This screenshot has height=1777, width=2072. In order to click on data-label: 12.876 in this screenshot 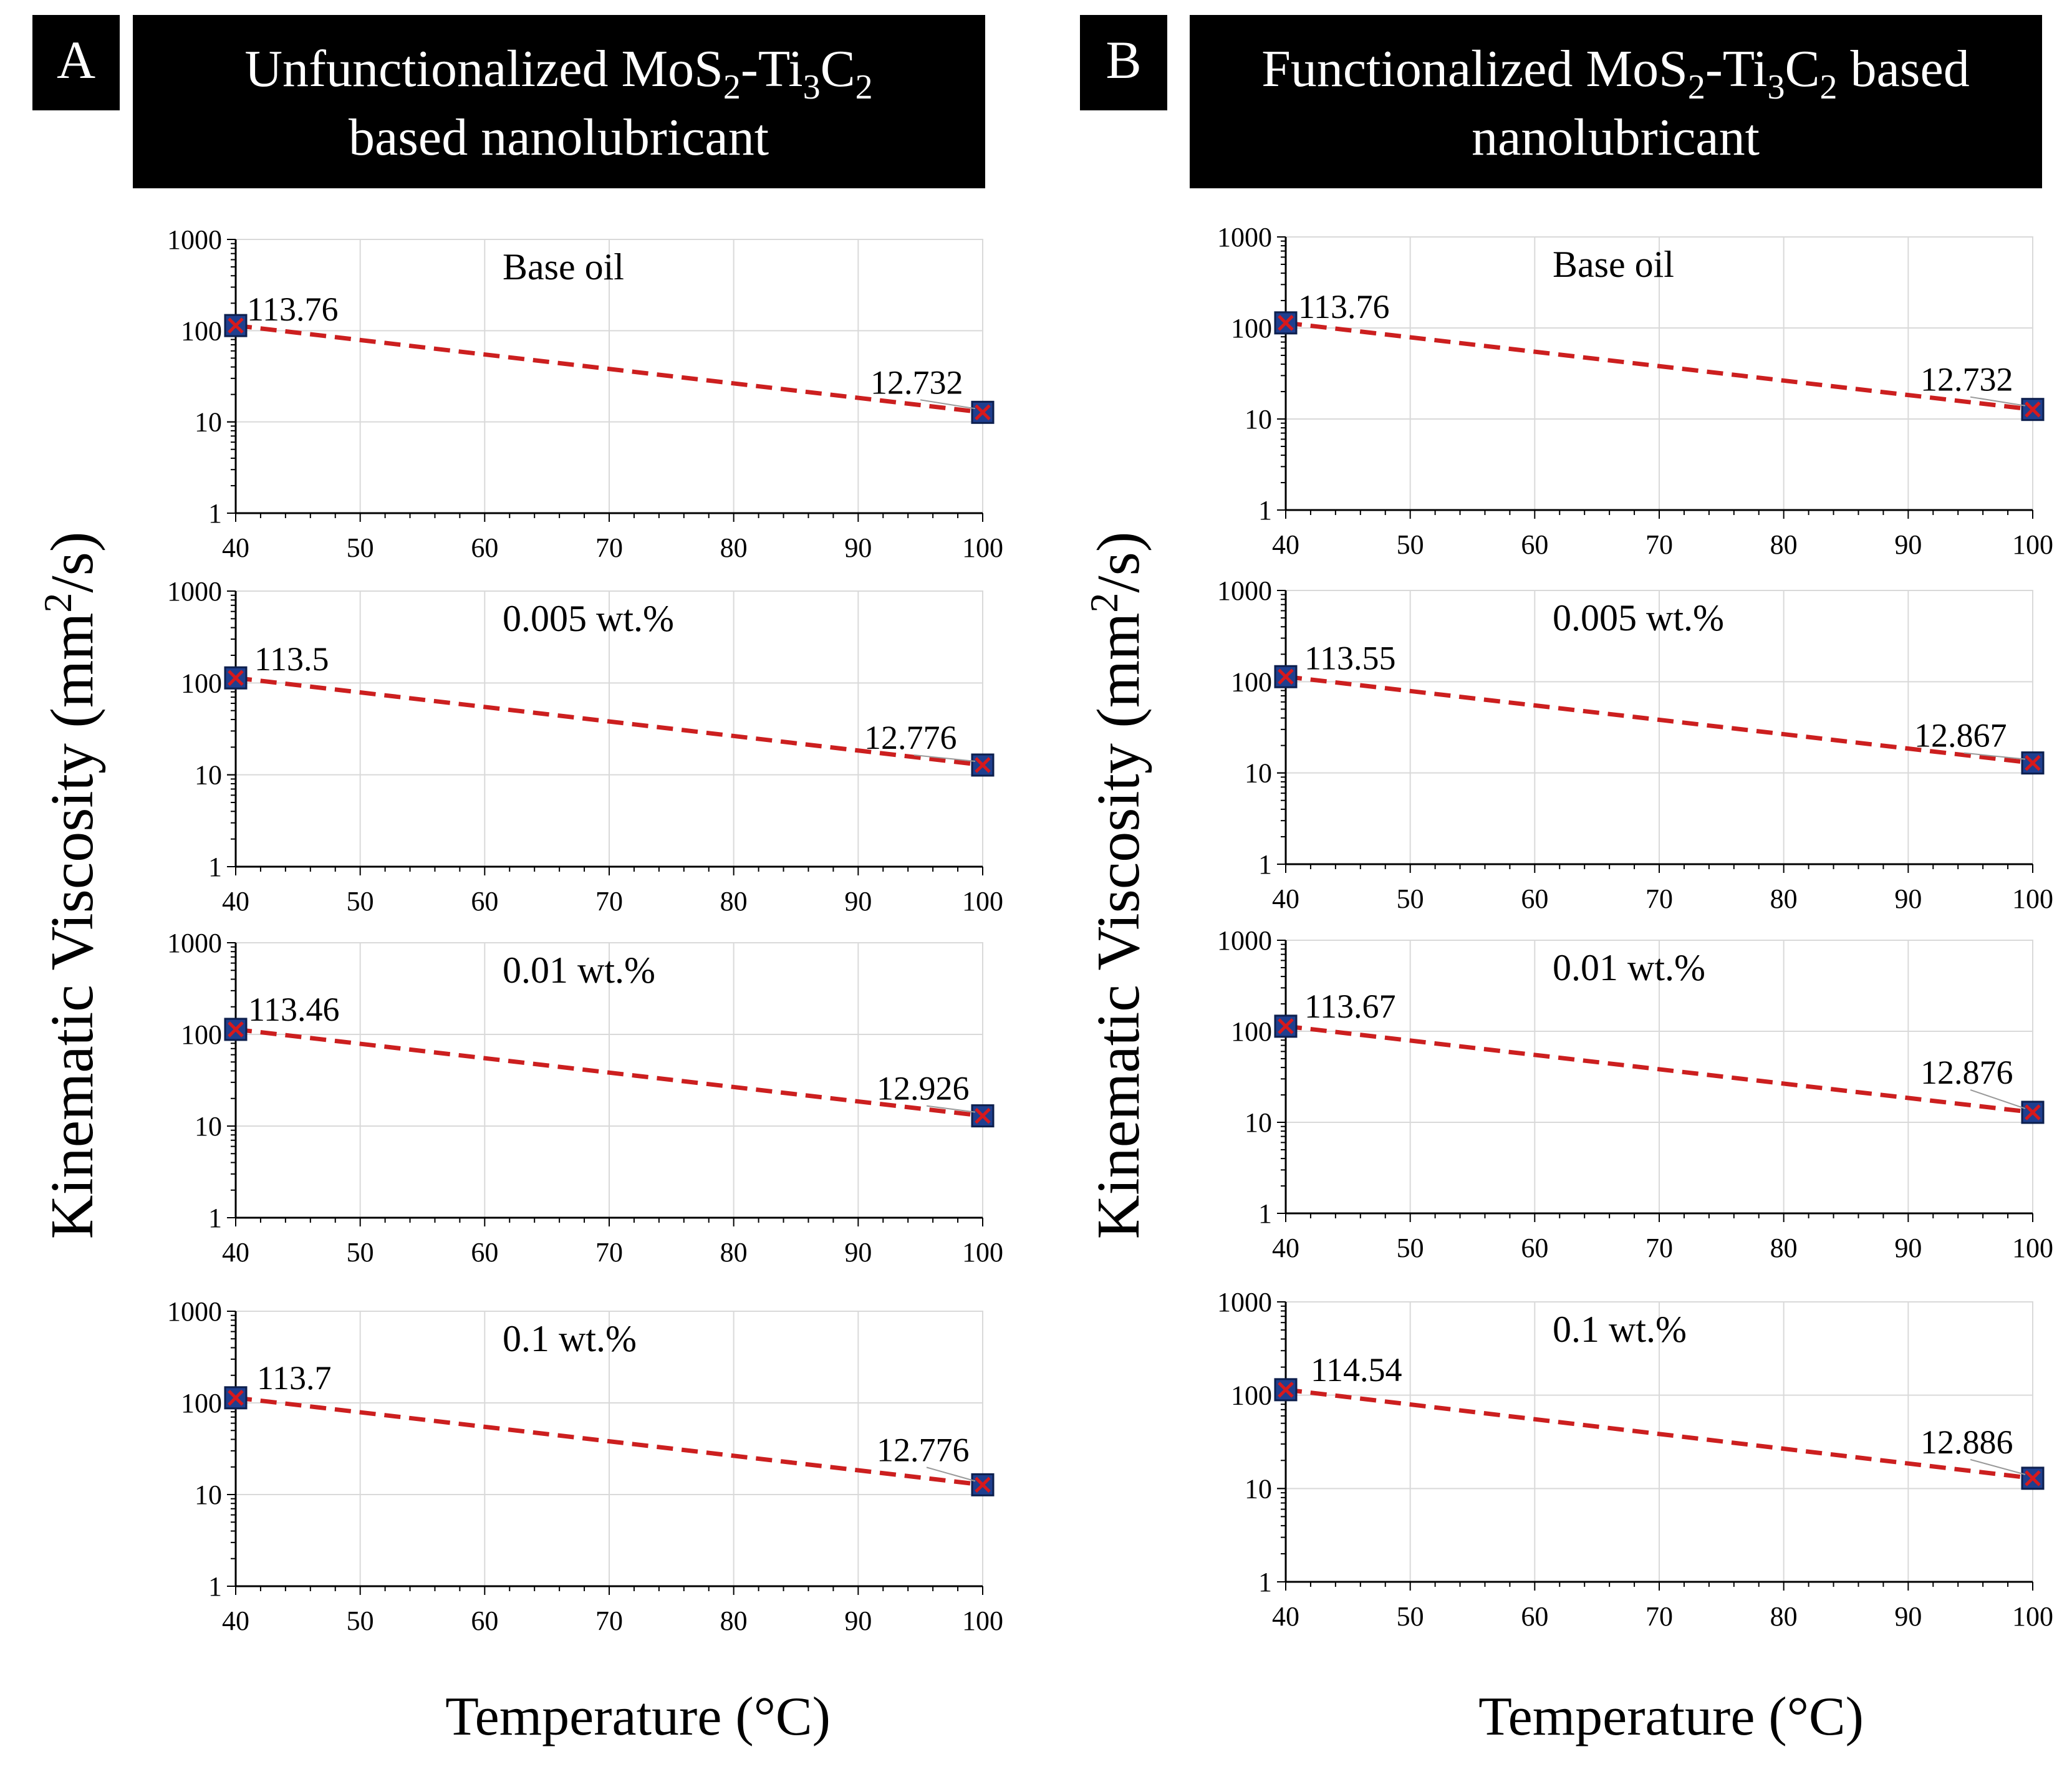, I will do `click(1966, 1072)`.